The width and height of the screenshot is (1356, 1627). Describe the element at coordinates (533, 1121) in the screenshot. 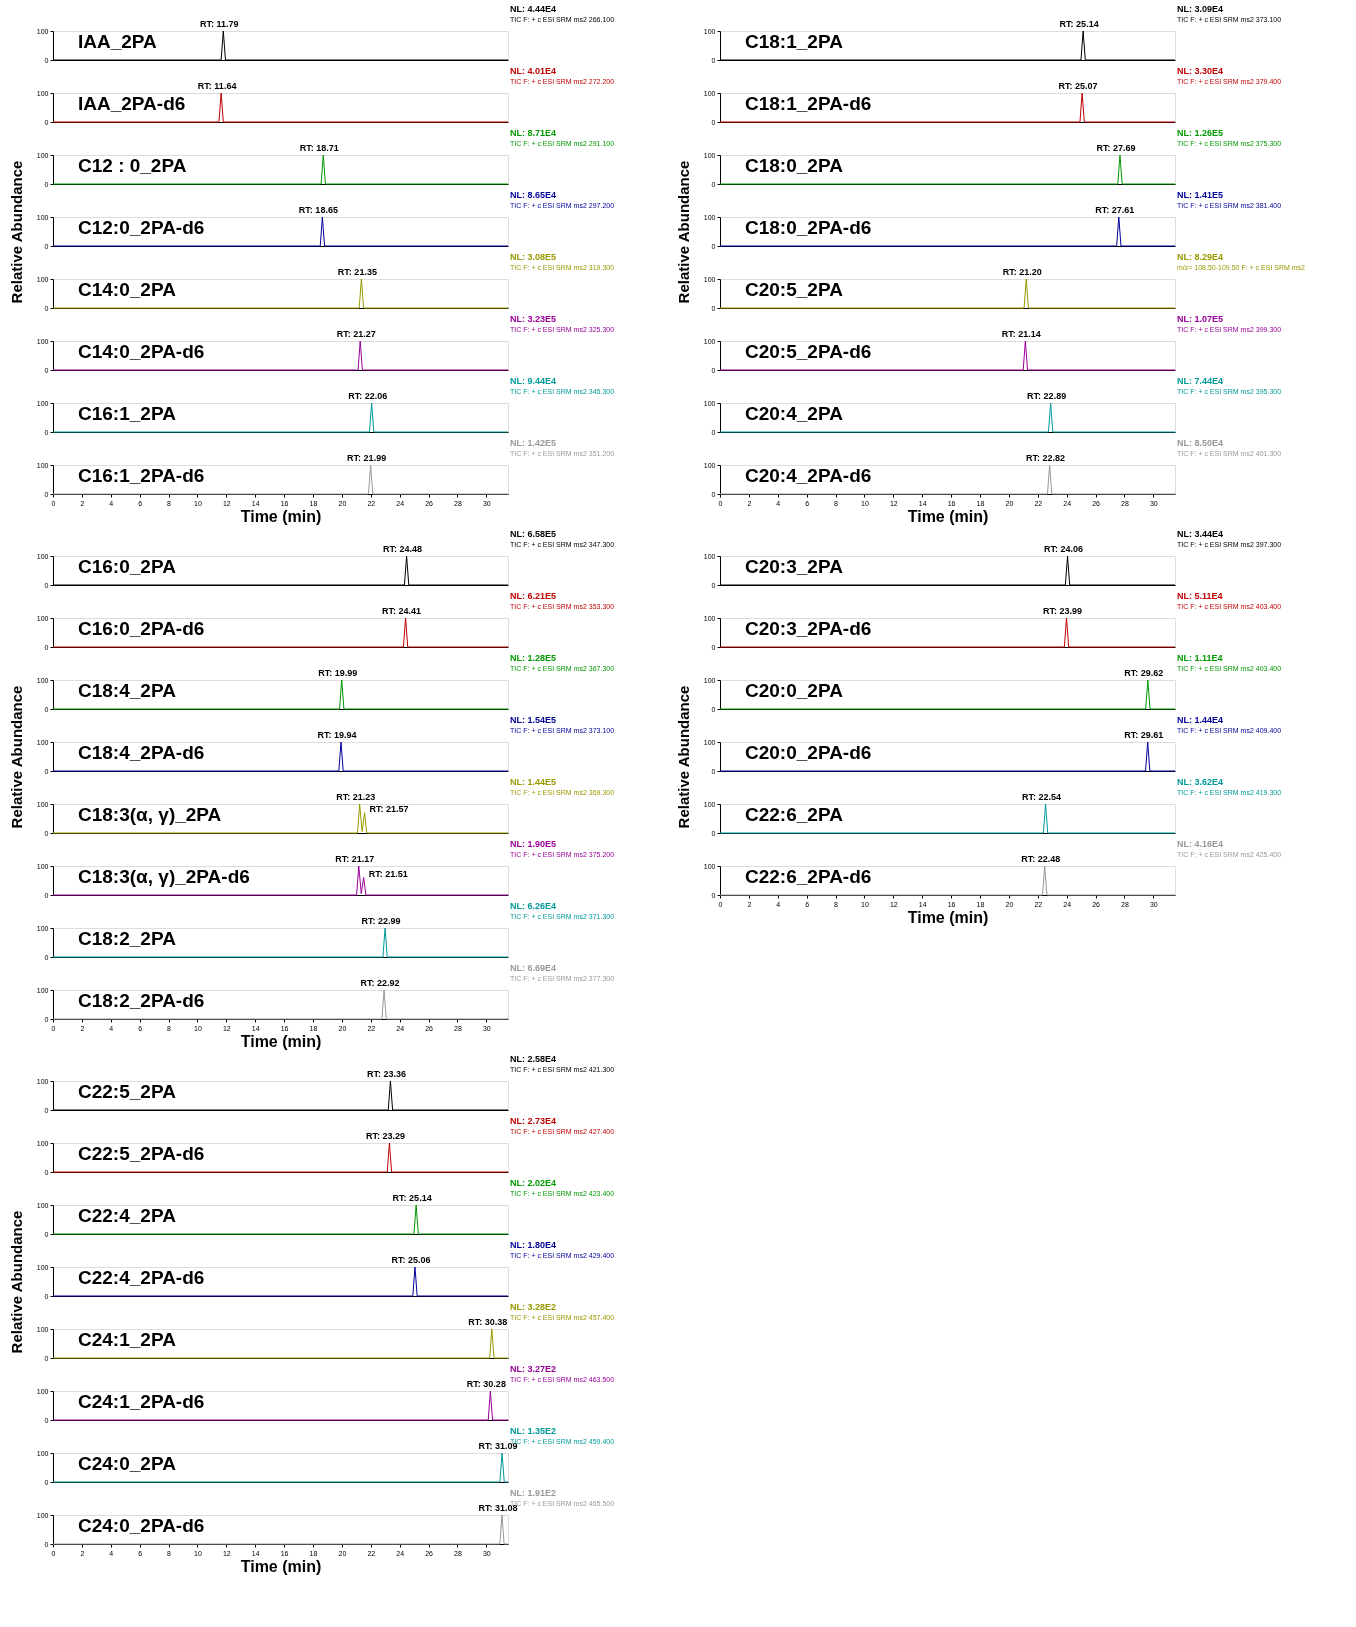

I see `text: NL: 2.73E4` at that location.